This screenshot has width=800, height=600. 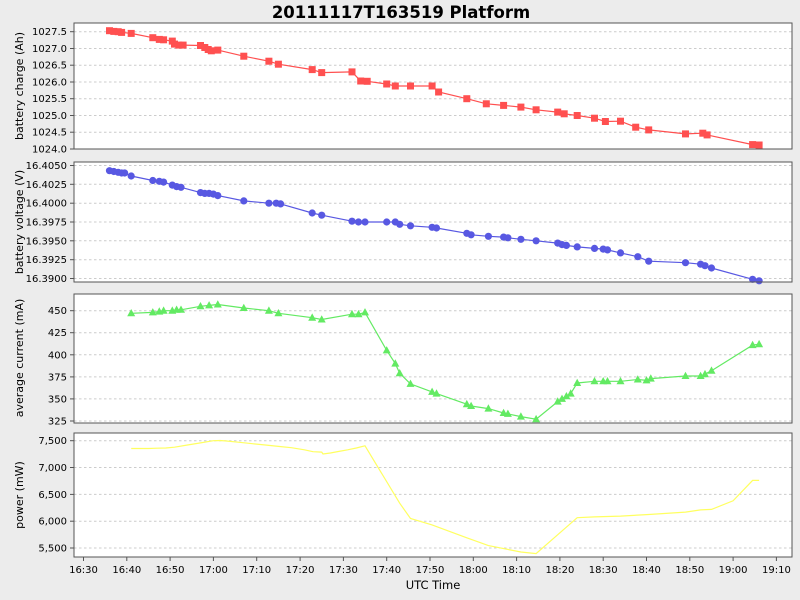 I want to click on y-tick-label: 16.3900, so click(x=46, y=279).